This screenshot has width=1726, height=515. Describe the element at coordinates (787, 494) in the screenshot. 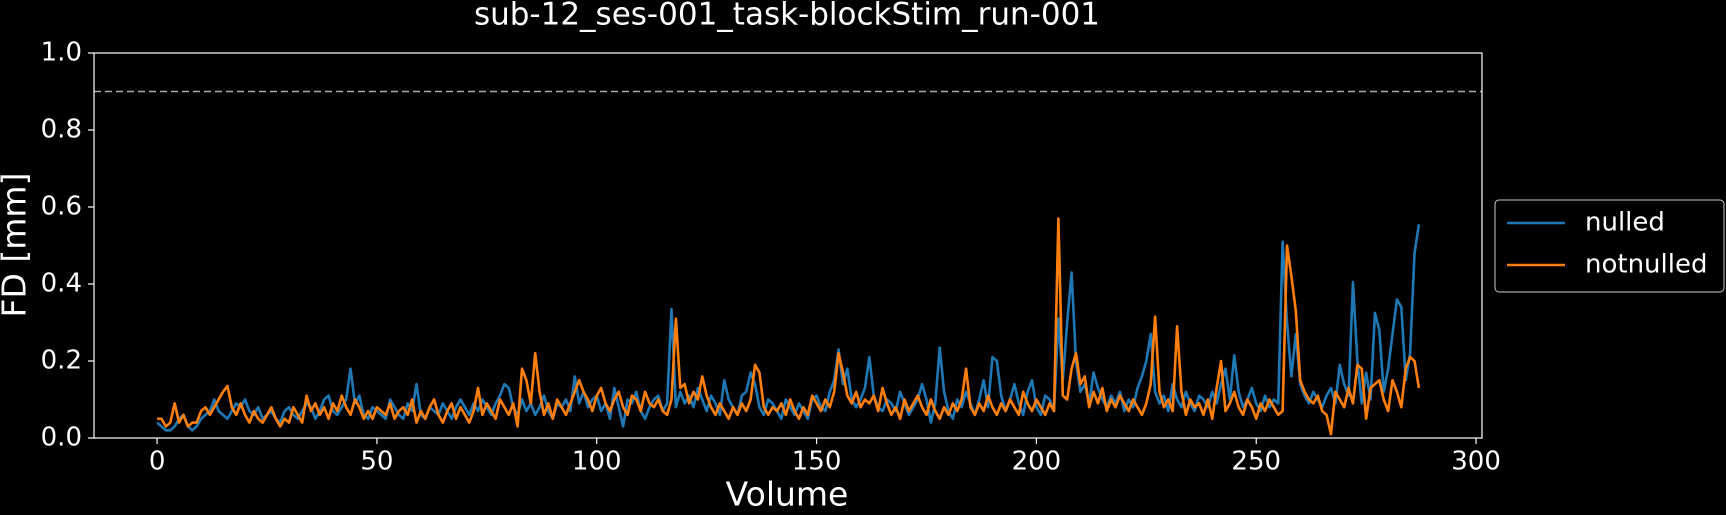

I see `x-axis-label: Volume` at that location.